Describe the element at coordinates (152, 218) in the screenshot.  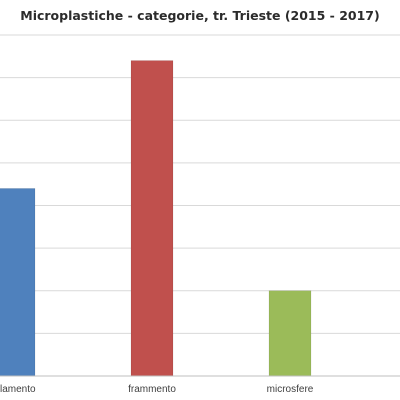
I see `bar-frammento` at that location.